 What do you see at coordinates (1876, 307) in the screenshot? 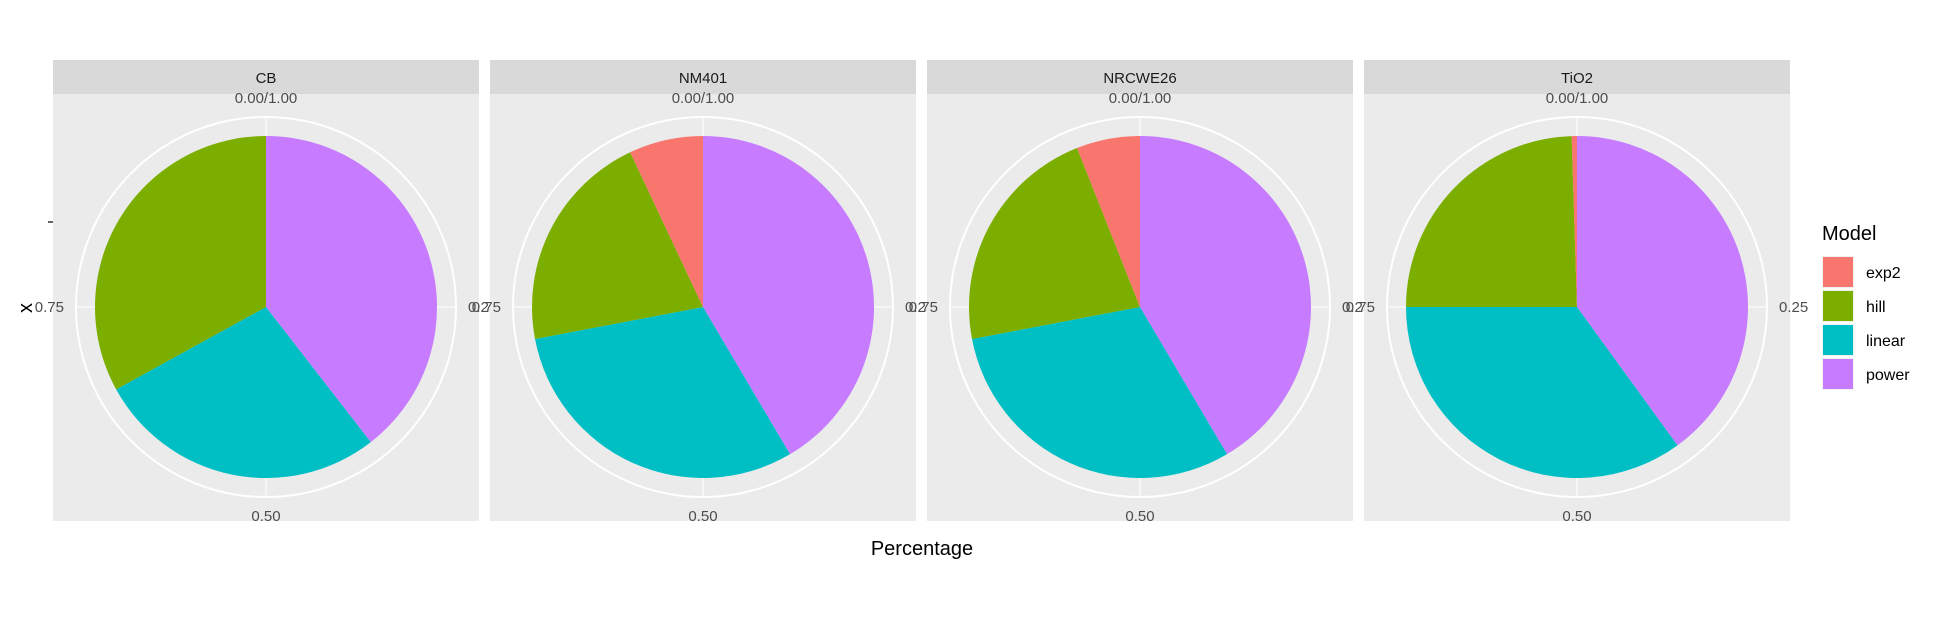
I see `legend-label: hill` at bounding box center [1876, 307].